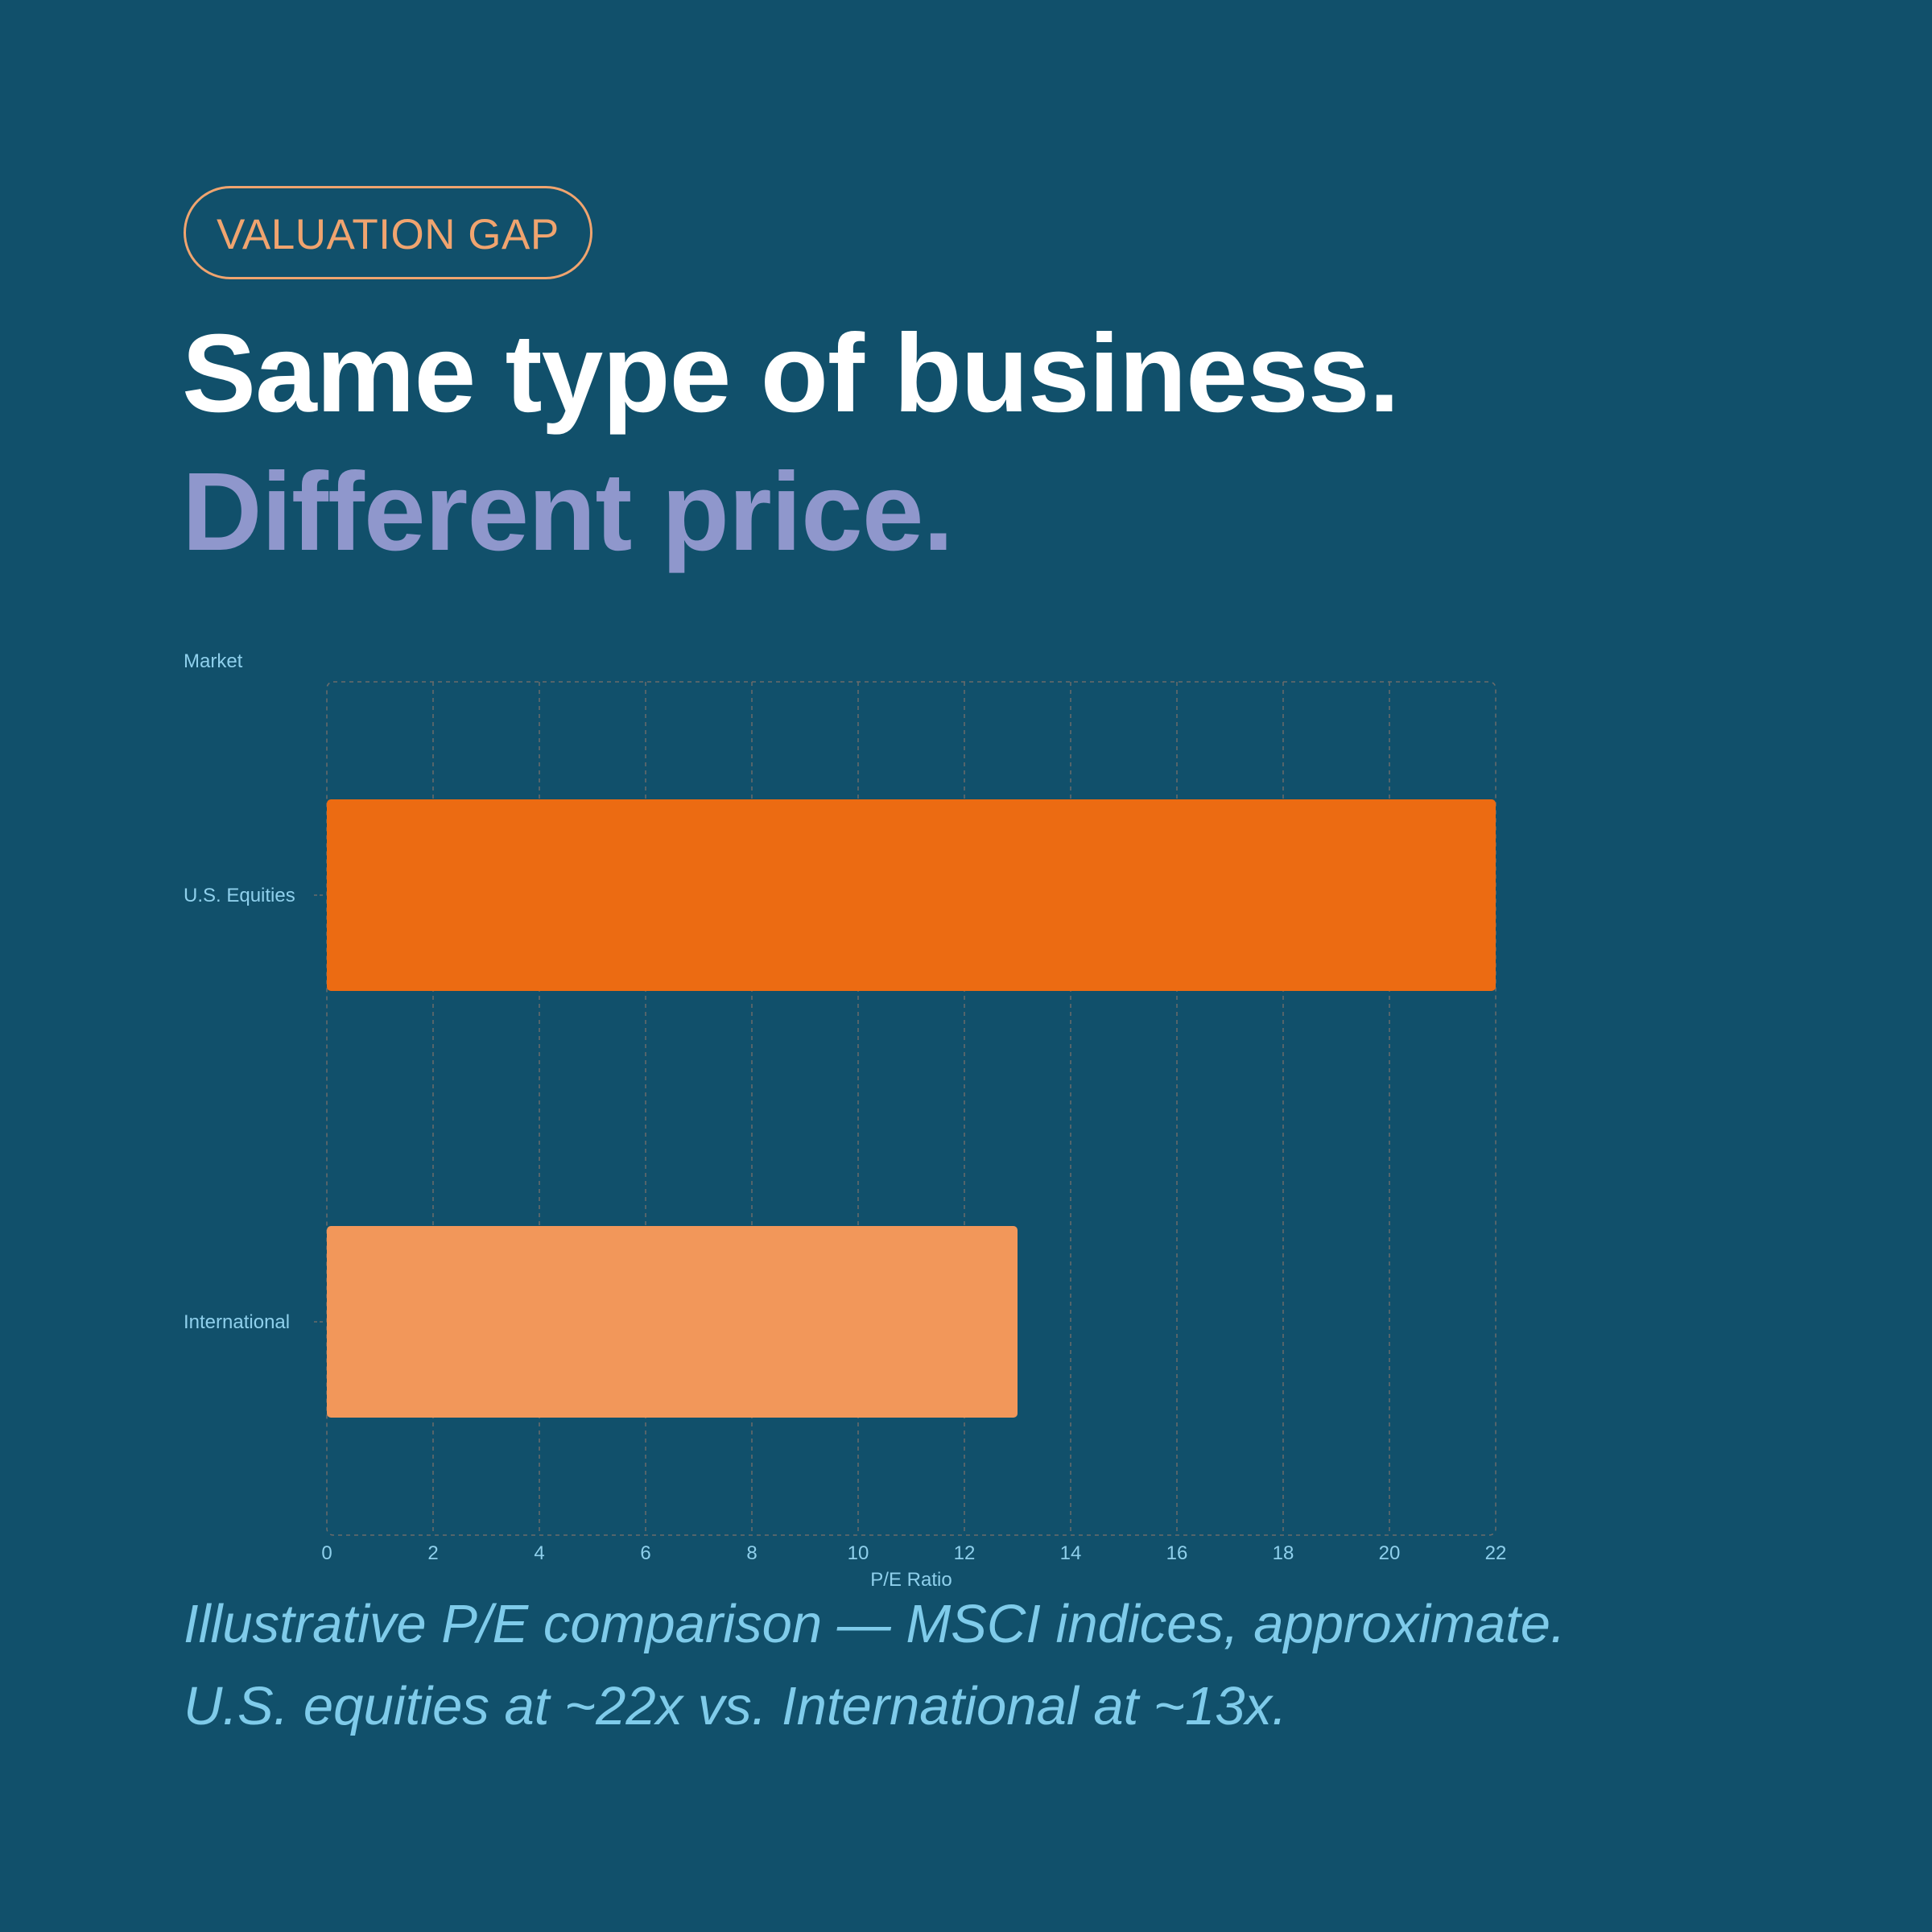 This screenshot has width=1932, height=1932. Describe the element at coordinates (672, 1322) in the screenshot. I see `bar-international` at that location.